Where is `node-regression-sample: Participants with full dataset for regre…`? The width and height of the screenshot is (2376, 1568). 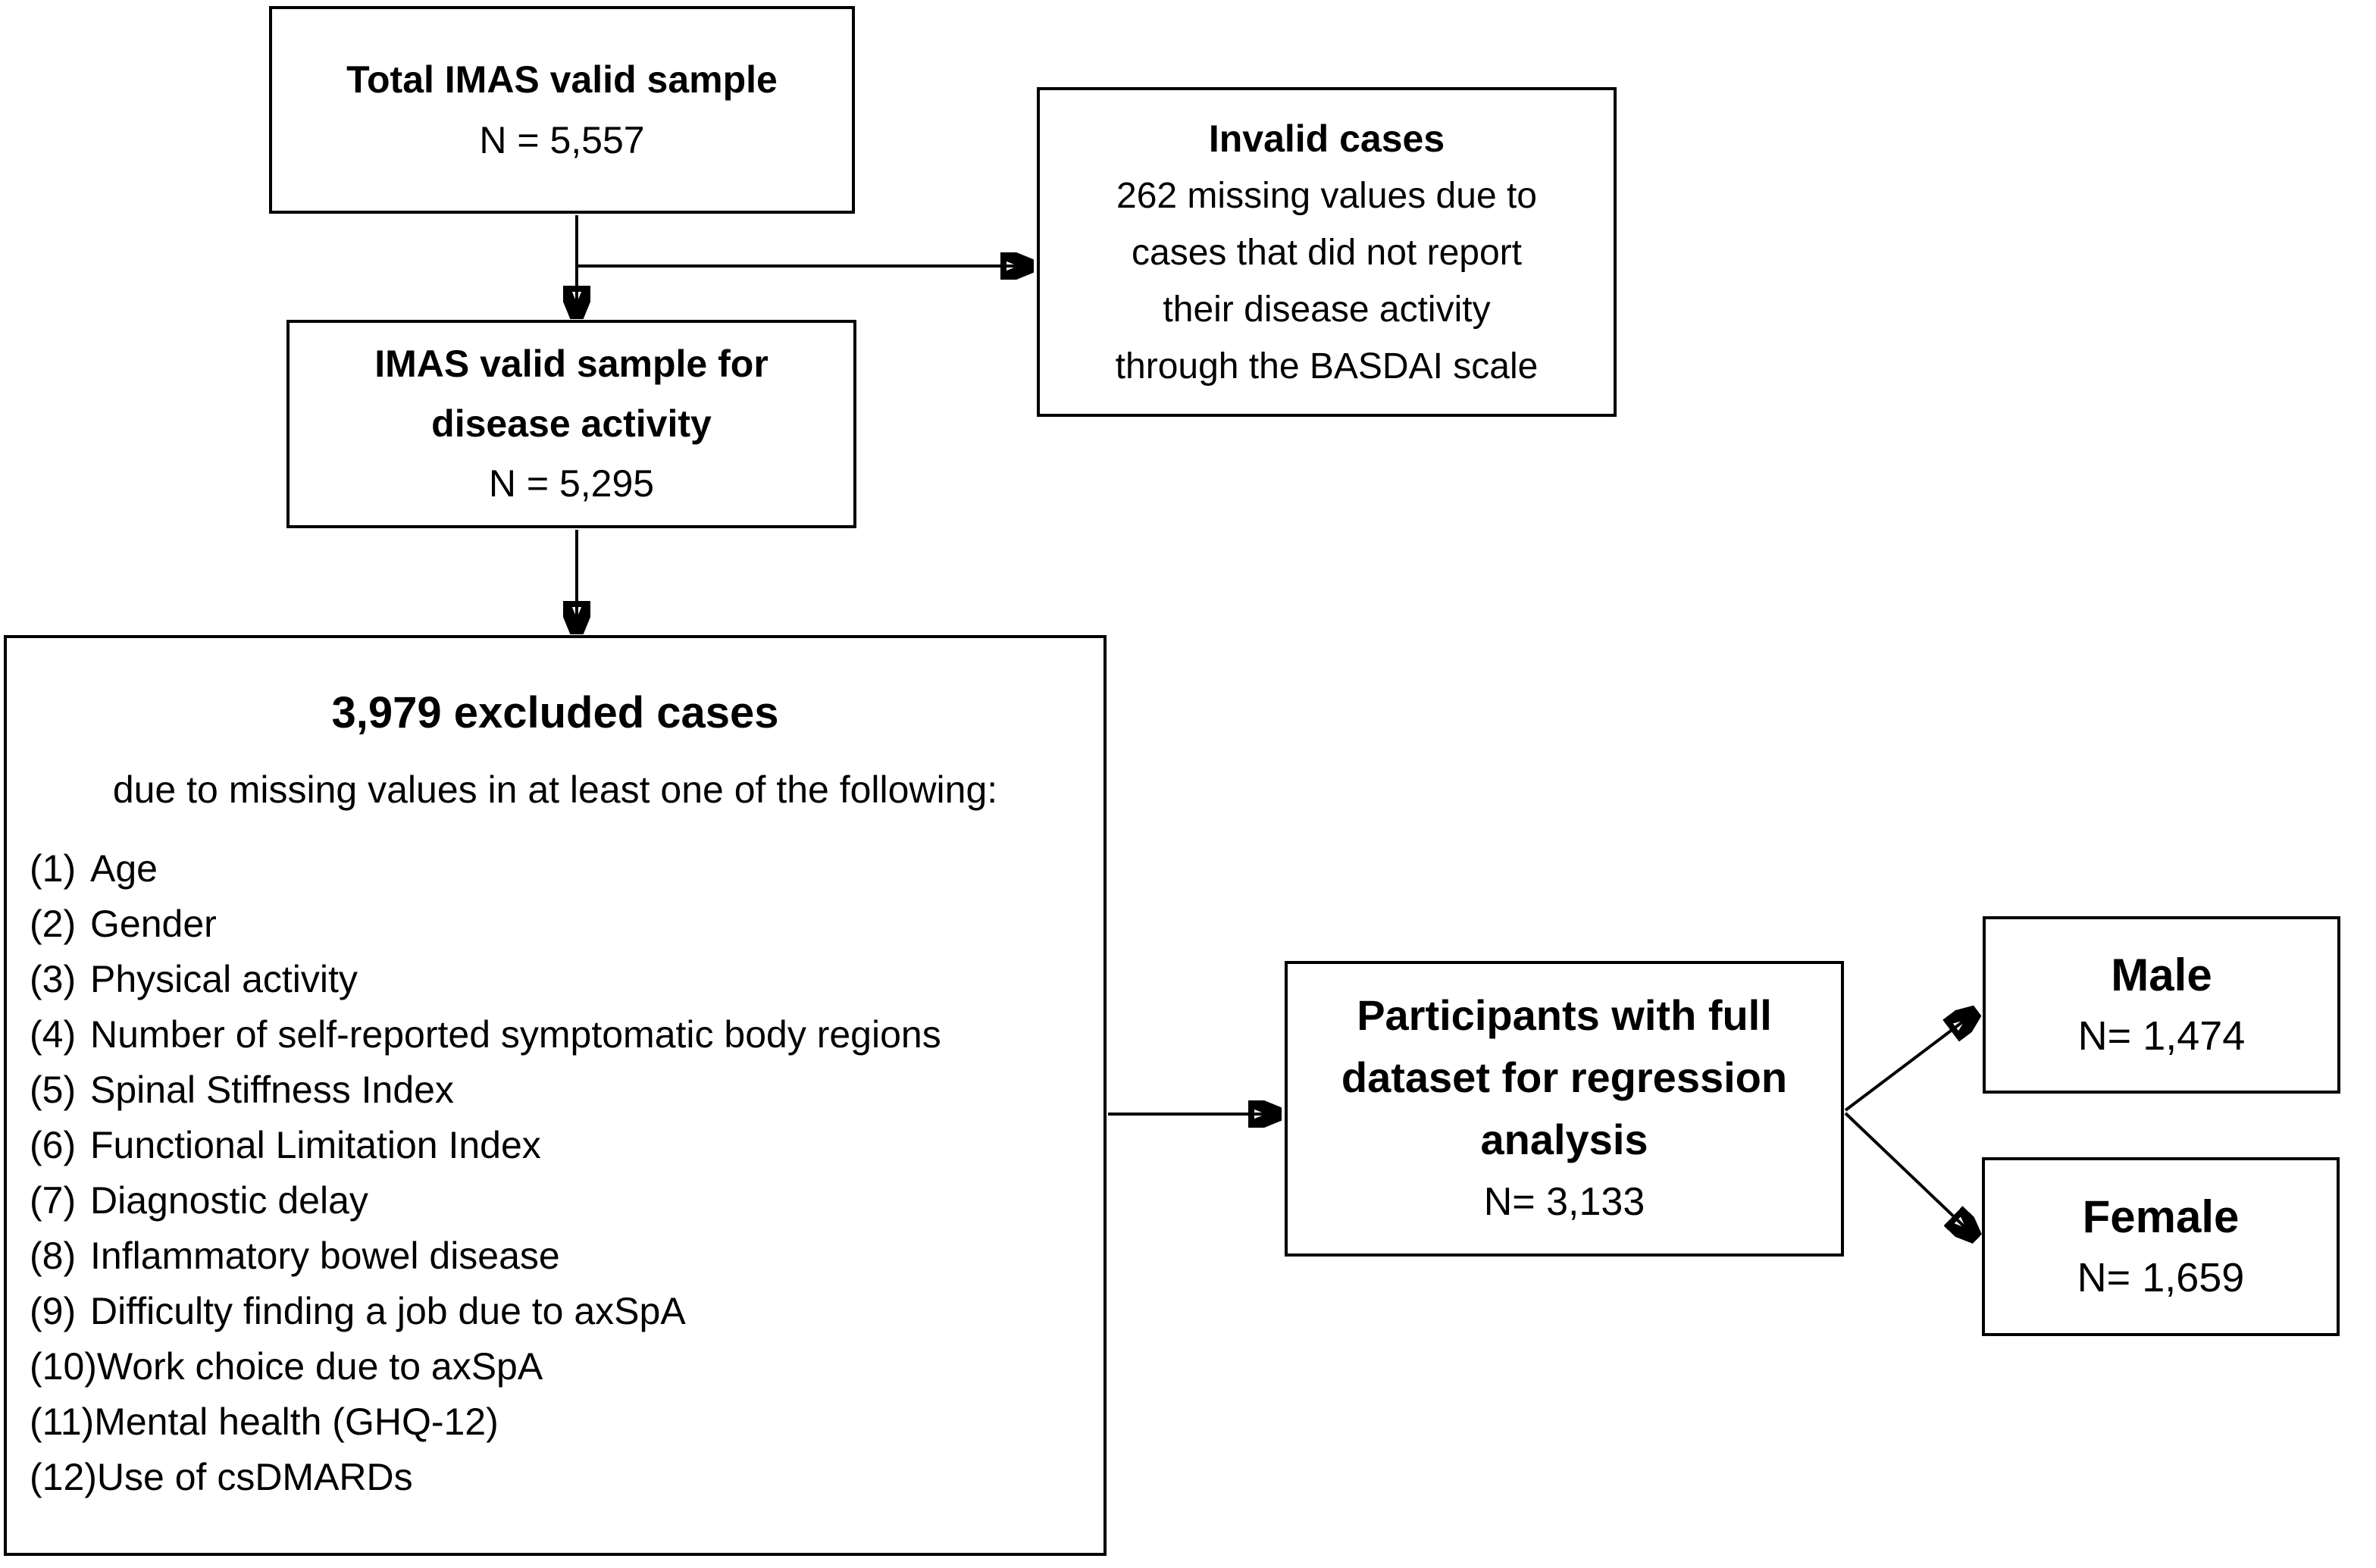
node-regression-sample: Participants with full dataset for regre… is located at coordinates (1565, 1109).